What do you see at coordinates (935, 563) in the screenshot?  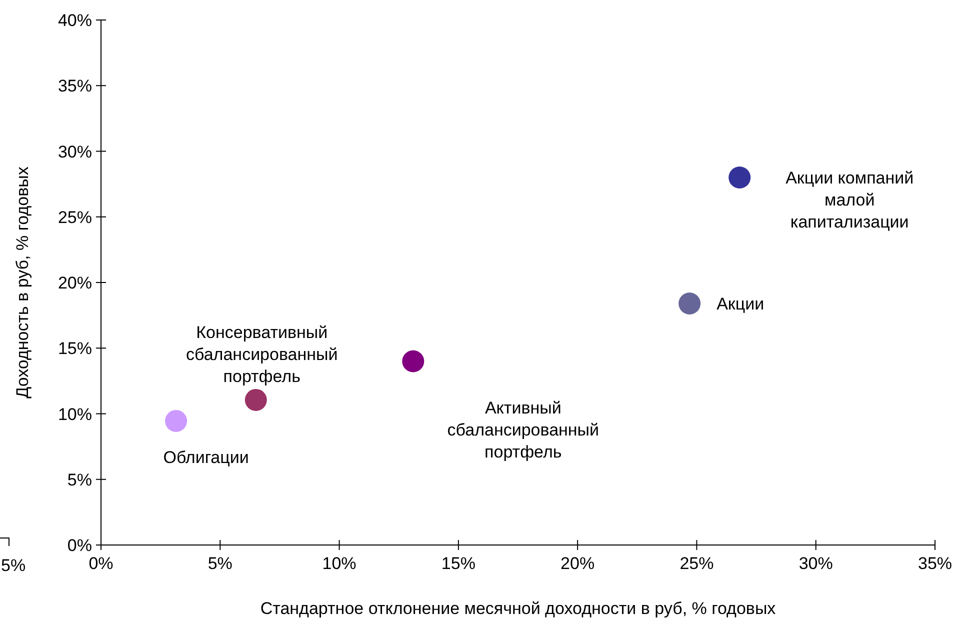 I see `x-tick-label: 35%` at bounding box center [935, 563].